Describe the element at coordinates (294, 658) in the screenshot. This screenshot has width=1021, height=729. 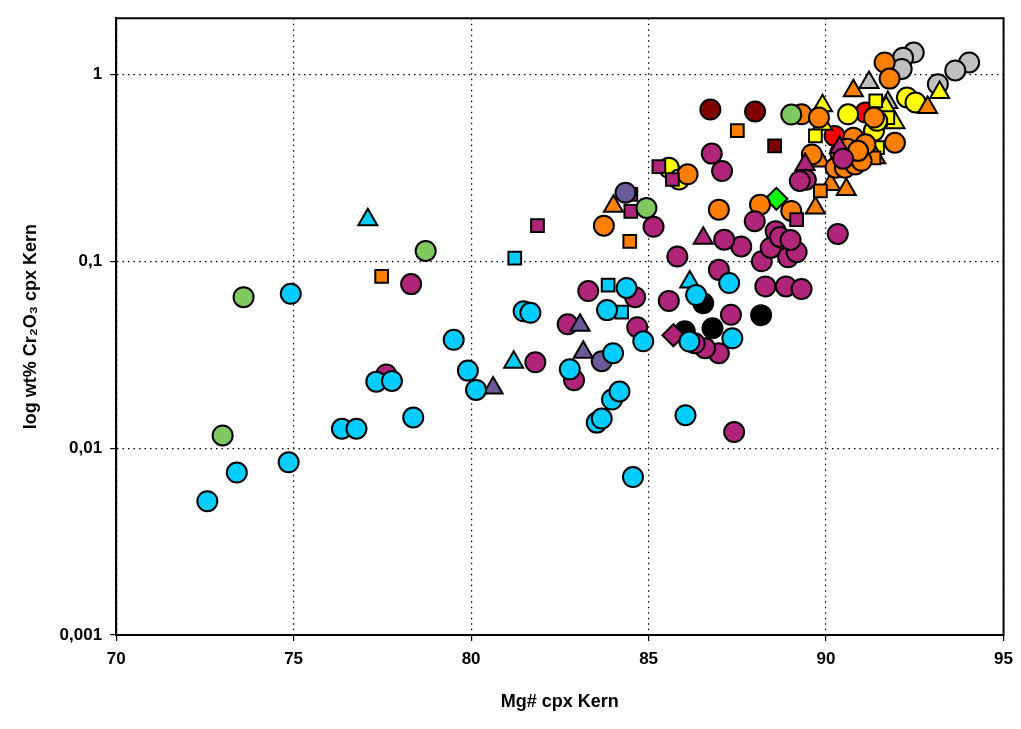
I see `x-tick-label: 75` at that location.